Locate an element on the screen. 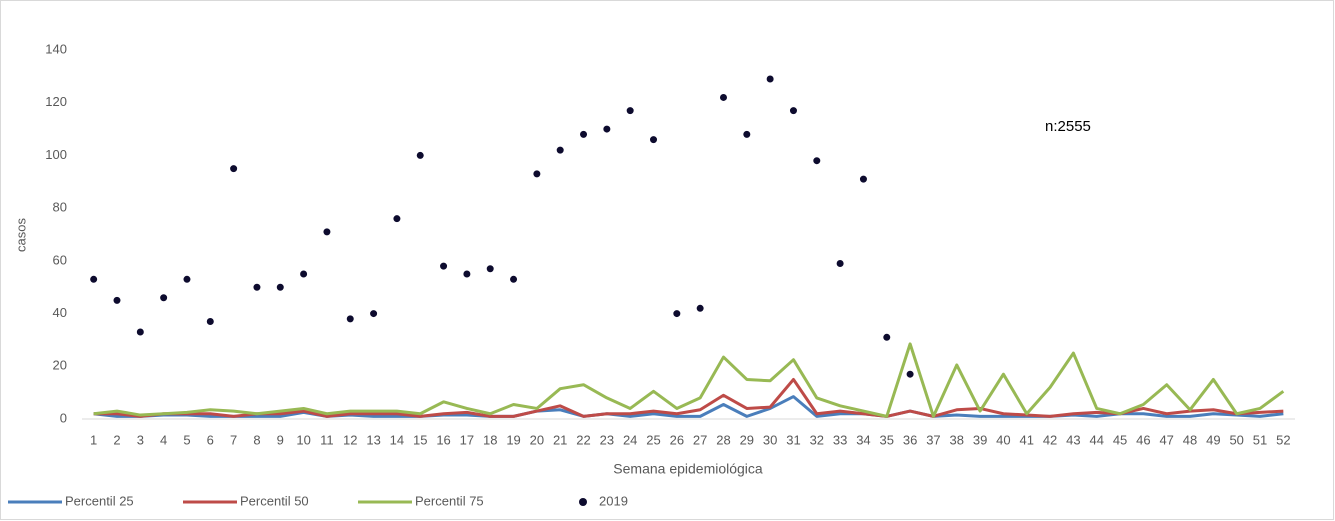 Image resolution: width=1335 pixels, height=521 pixels. legend-label: Percentil 50 is located at coordinates (274, 500).